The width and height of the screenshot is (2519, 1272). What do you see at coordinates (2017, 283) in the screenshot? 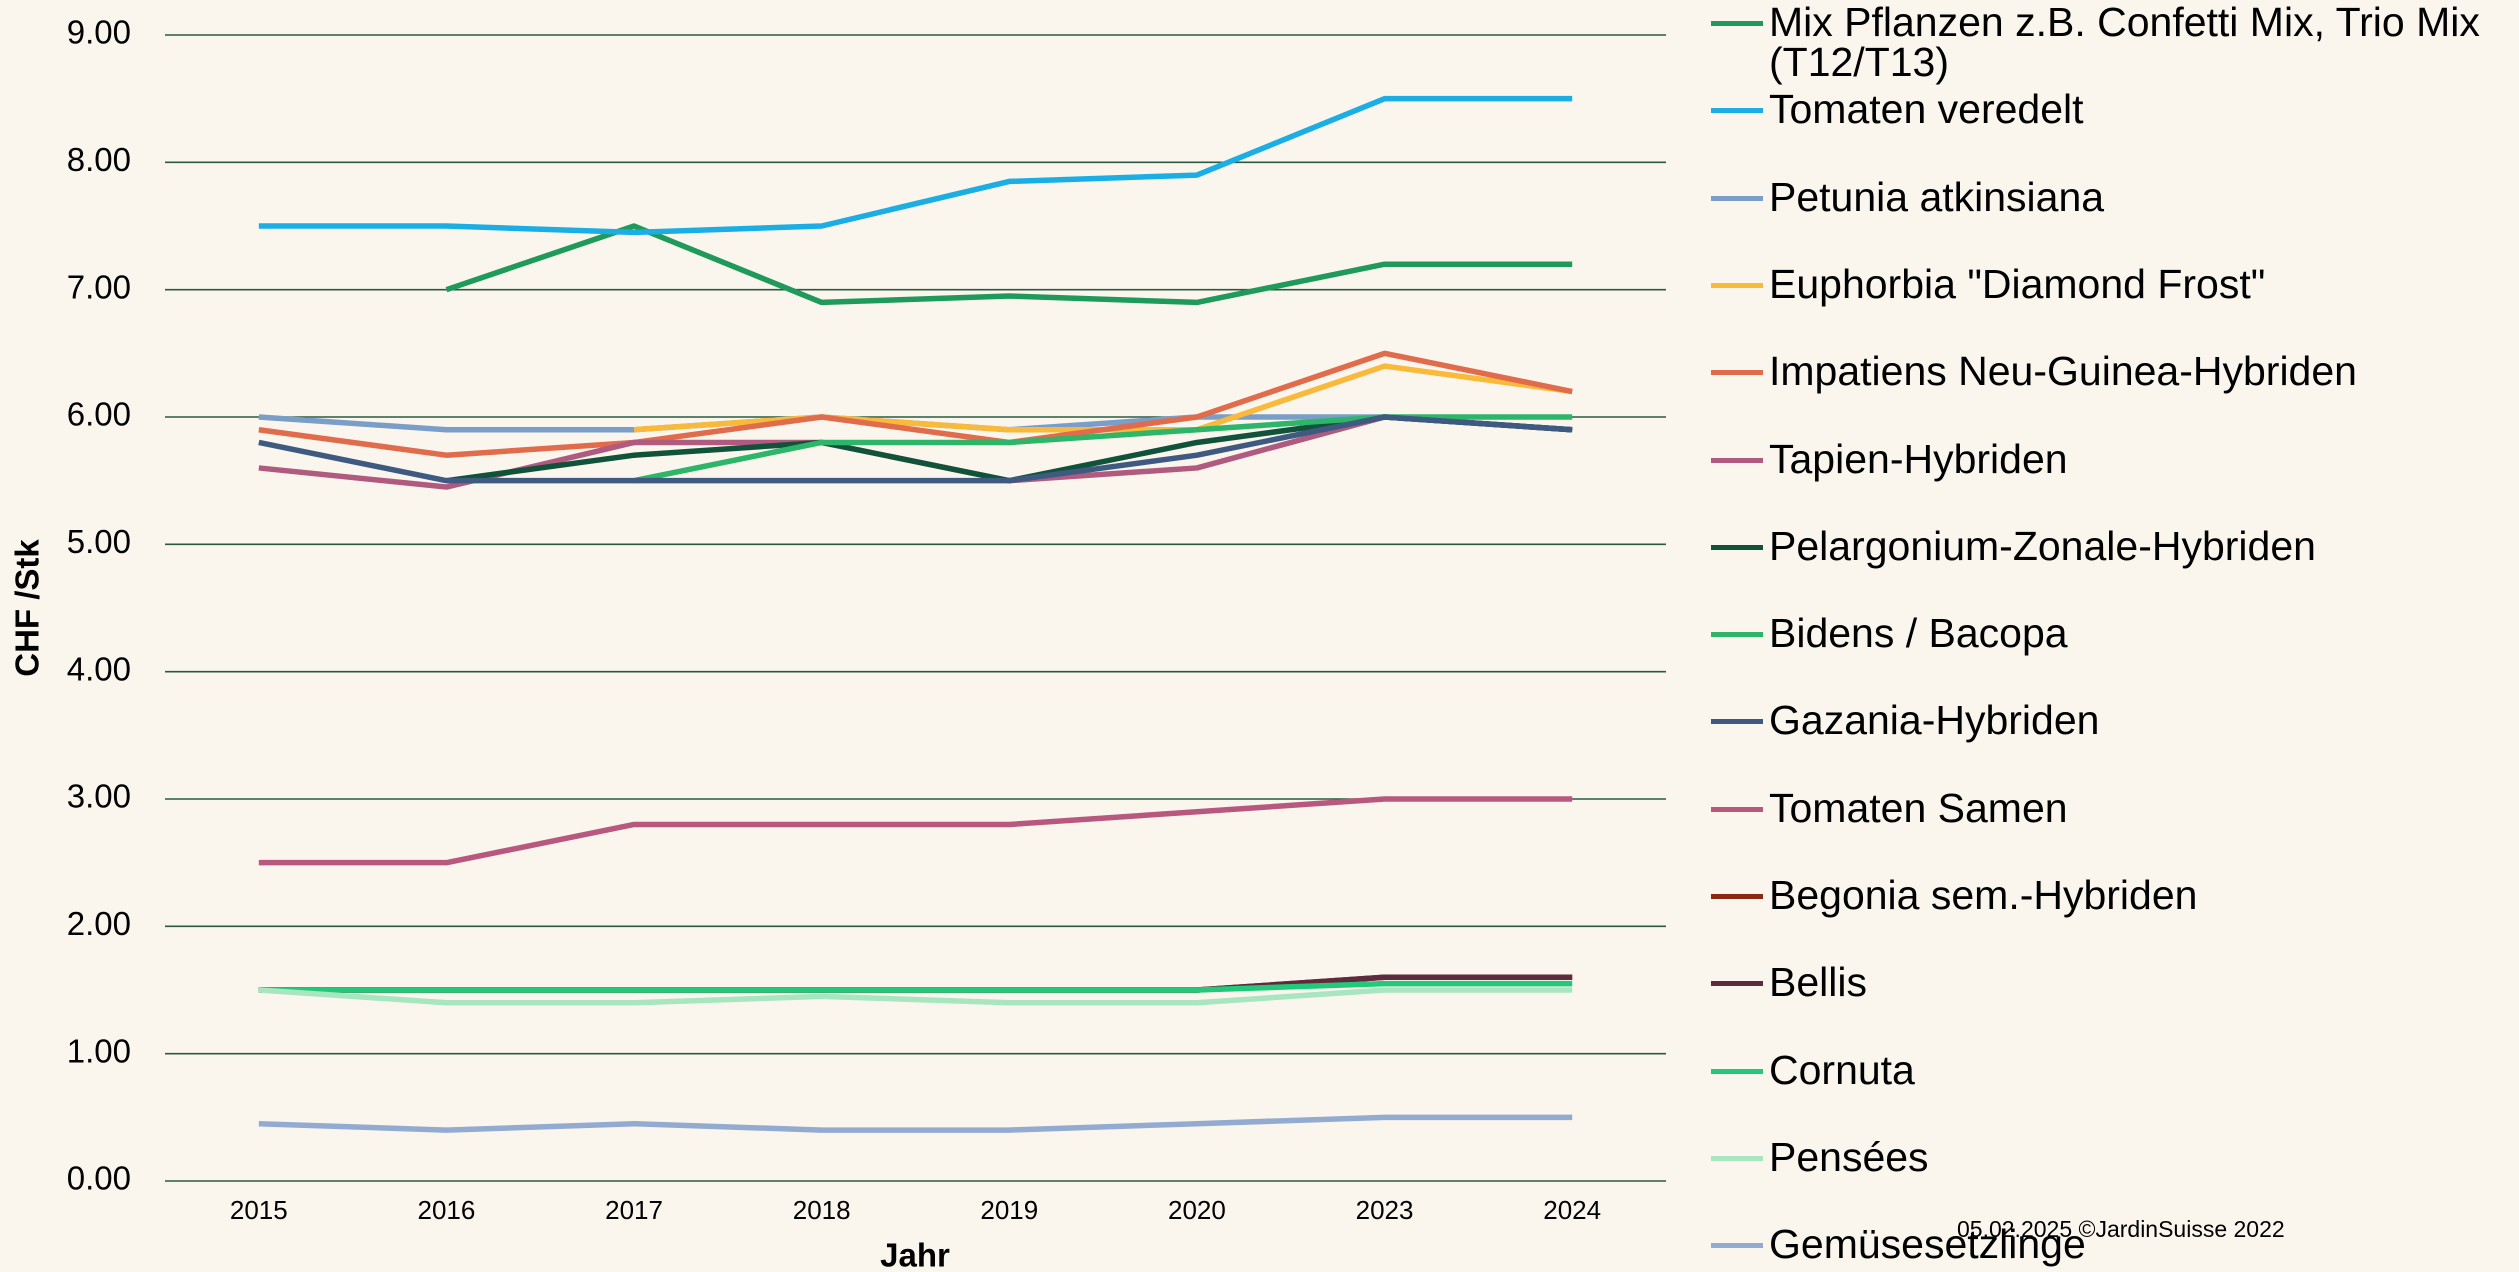
I see `legend-label: Euphorbia "Diamond Frost"` at bounding box center [2017, 283].